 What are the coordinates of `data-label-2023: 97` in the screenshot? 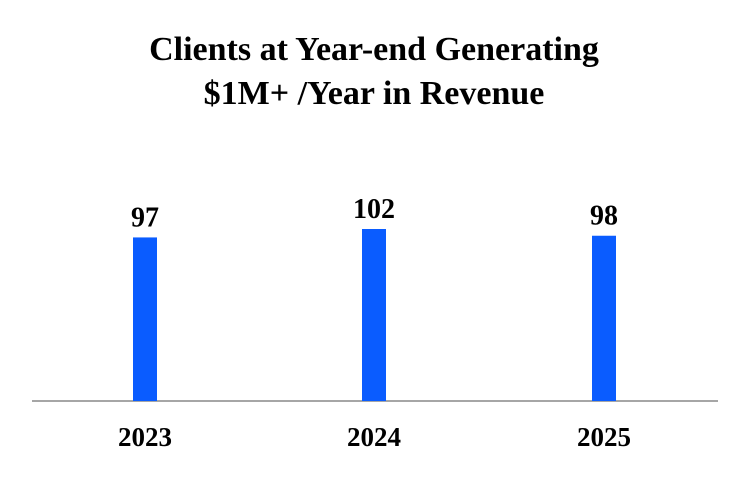 It's located at (145, 217).